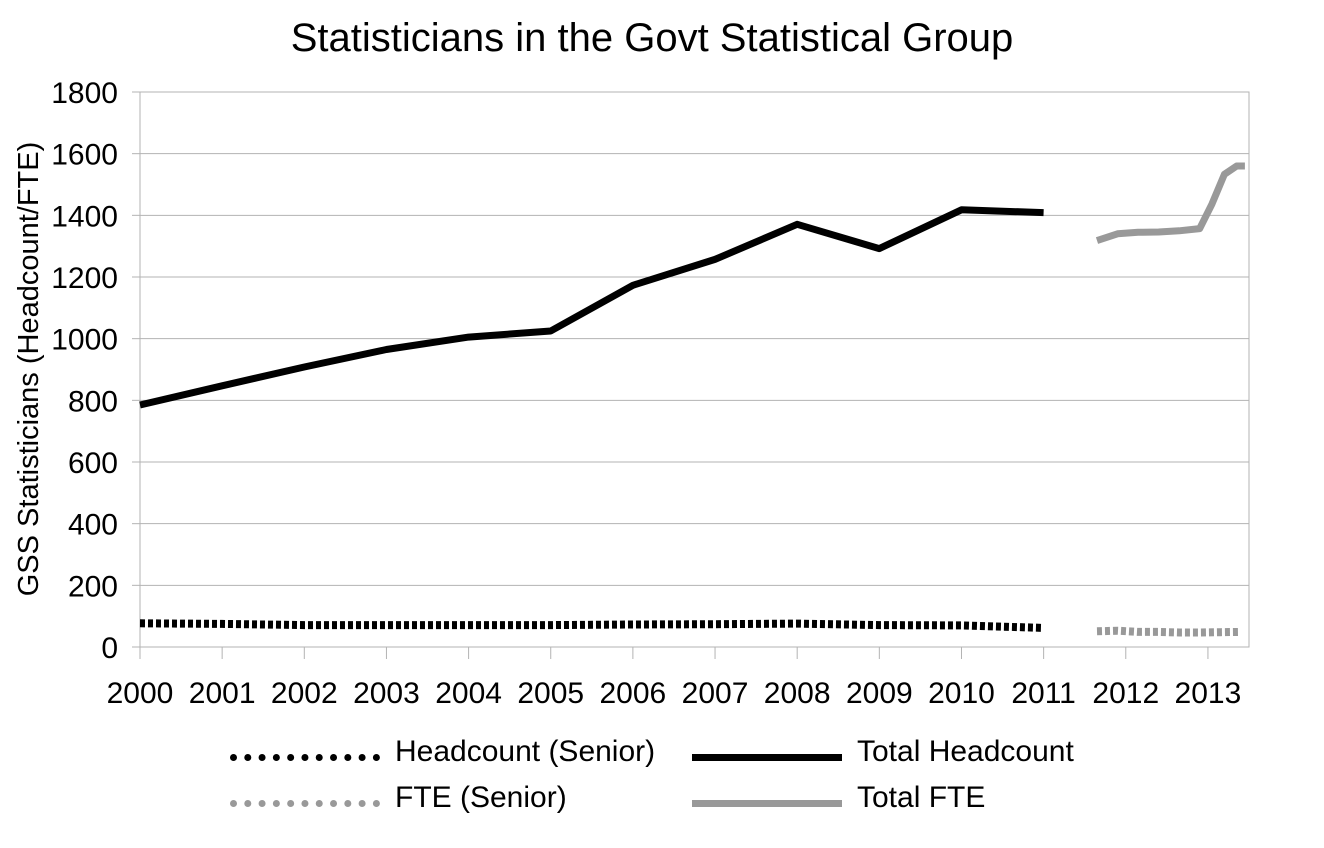 Image resolution: width=1324 pixels, height=848 pixels. Describe the element at coordinates (1170, 203) in the screenshot. I see `series-line-total-fte` at that location.